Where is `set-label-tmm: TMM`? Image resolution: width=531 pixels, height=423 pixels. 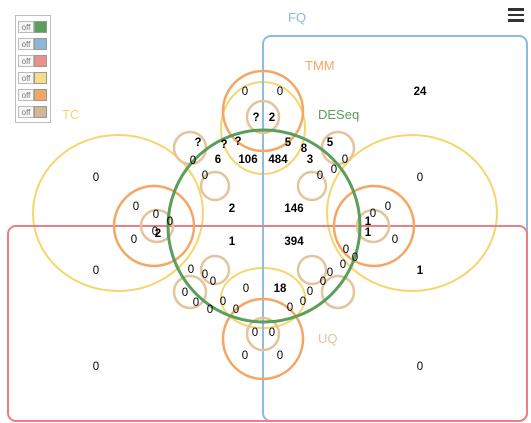 set-label-tmm: TMM is located at coordinates (320, 65).